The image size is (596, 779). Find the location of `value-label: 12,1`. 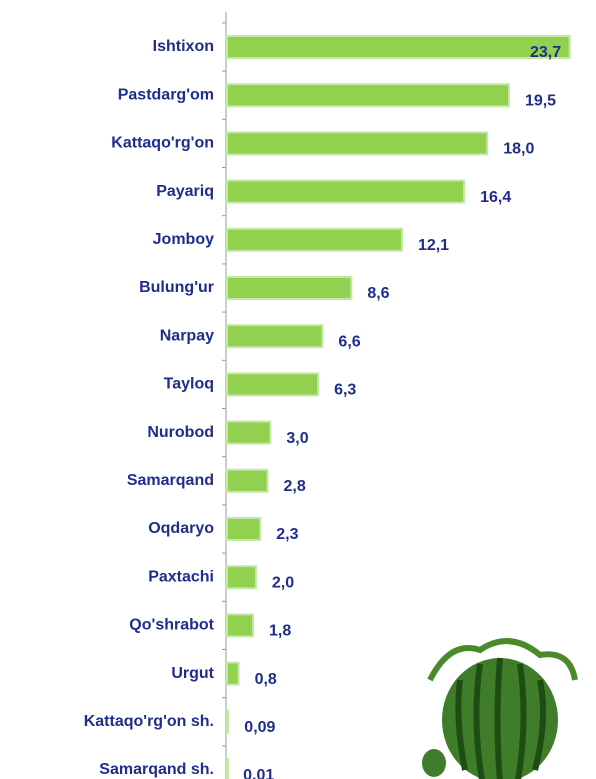

value-label: 12,1 is located at coordinates (433, 245).